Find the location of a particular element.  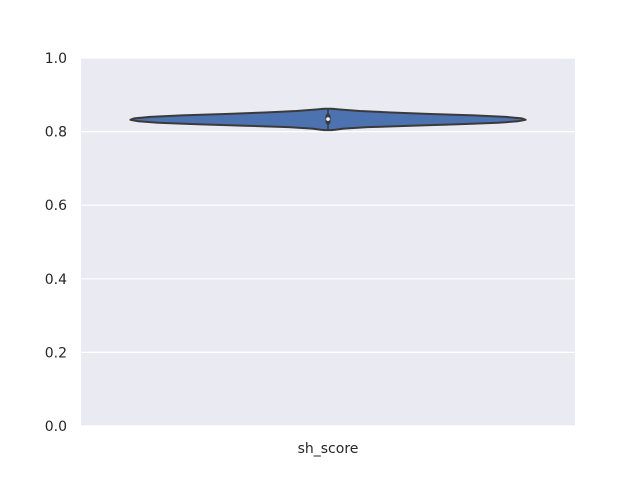

y-tick-label: 0.2 is located at coordinates (56, 353).